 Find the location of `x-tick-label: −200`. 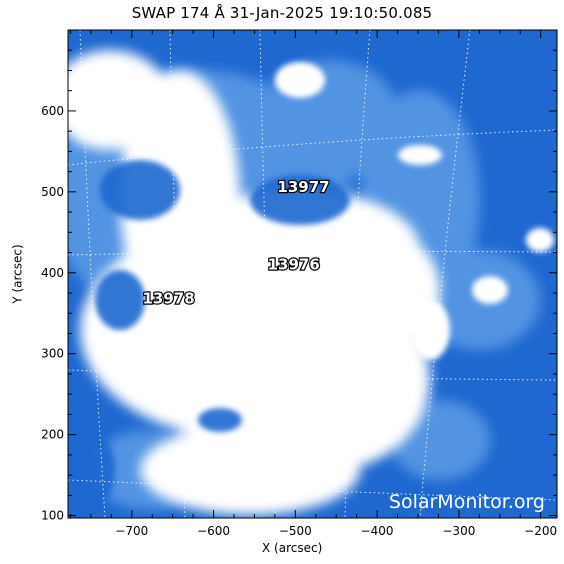

x-tick-label: −200 is located at coordinates (540, 531).